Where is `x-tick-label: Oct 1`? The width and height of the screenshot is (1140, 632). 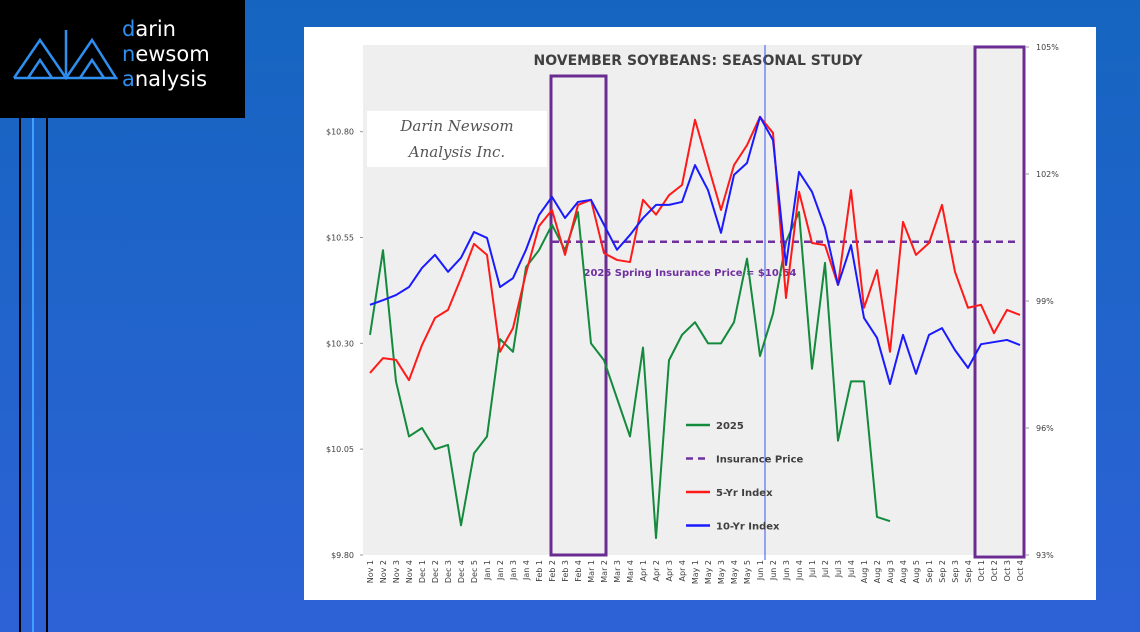
x-tick-label: Oct 1 is located at coordinates (981, 570).